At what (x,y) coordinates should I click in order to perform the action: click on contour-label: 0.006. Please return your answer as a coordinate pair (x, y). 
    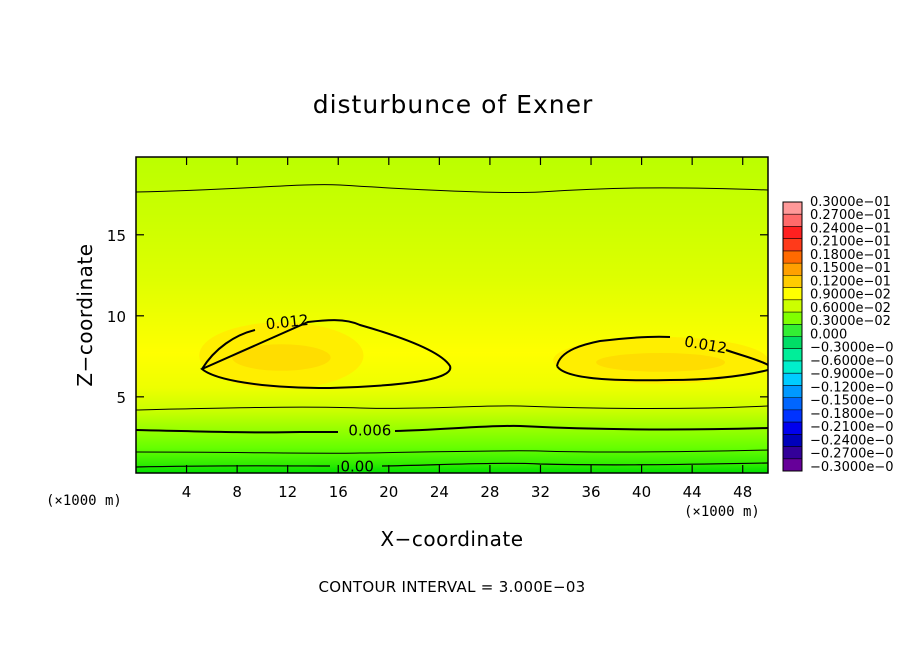
    Looking at the image, I should click on (369, 431).